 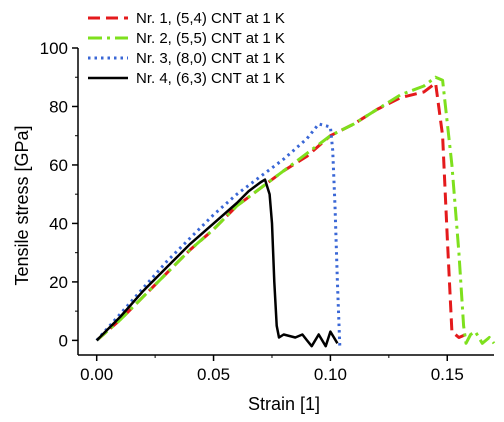 I want to click on y-tick-label: 40, so click(x=58, y=223).